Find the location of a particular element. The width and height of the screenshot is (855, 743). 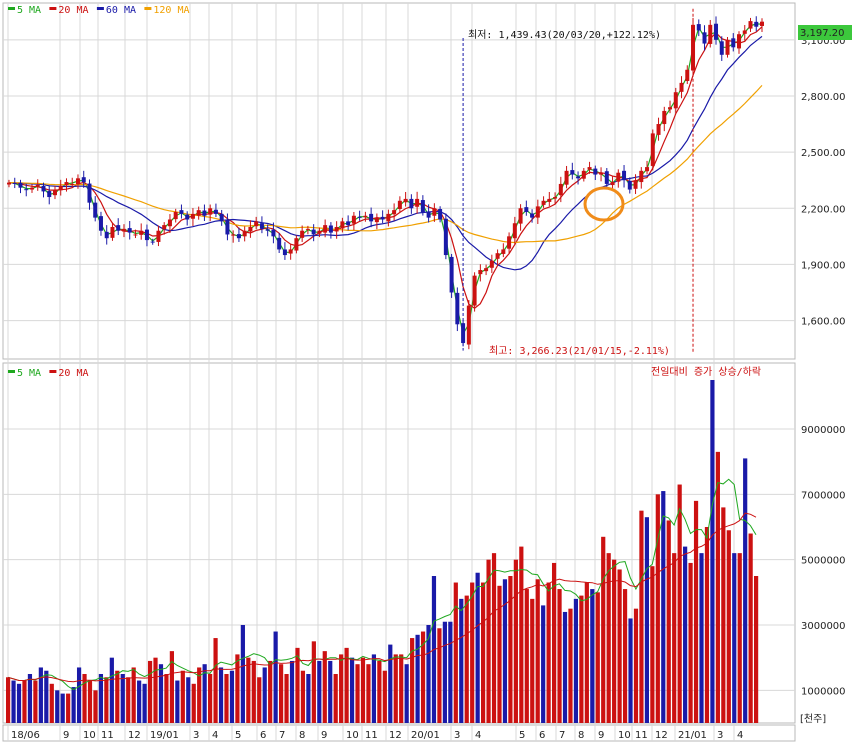

x-tick-label: 11 is located at coordinates (107, 735).